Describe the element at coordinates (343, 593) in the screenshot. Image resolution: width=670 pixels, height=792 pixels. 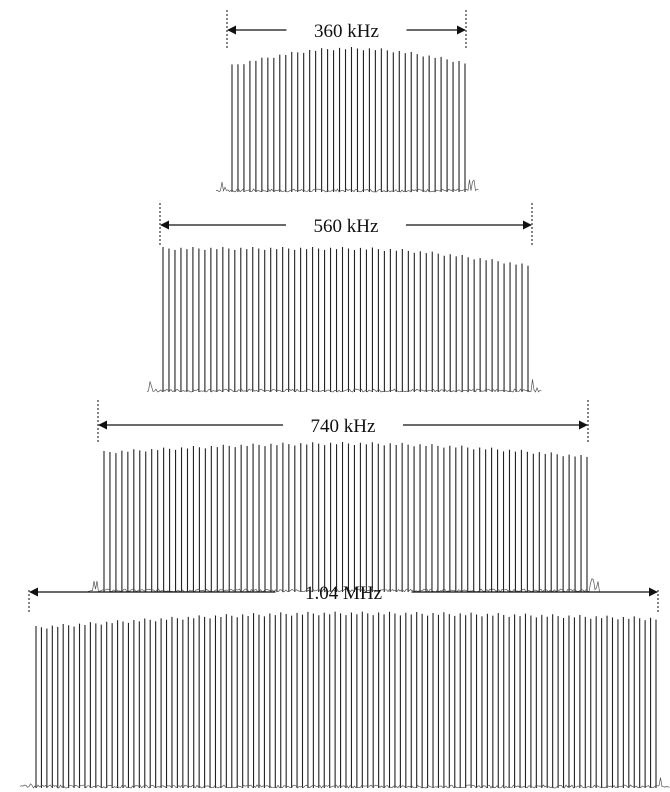
I see `bandwidth-label: 1.04 MHz` at that location.